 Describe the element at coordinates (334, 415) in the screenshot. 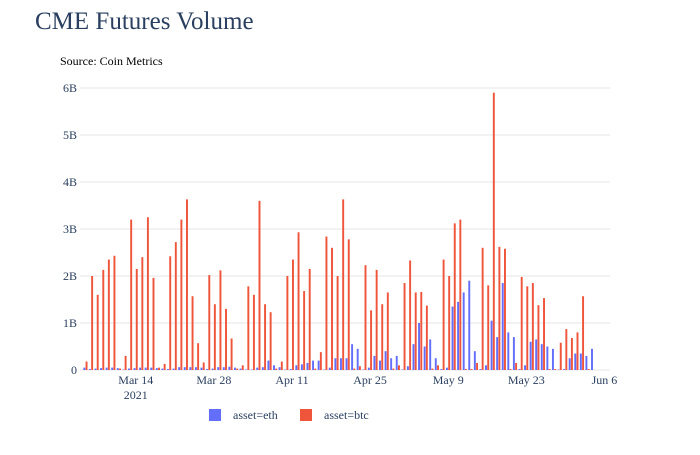

I see `legend-item-btc: asset=btc` at that location.